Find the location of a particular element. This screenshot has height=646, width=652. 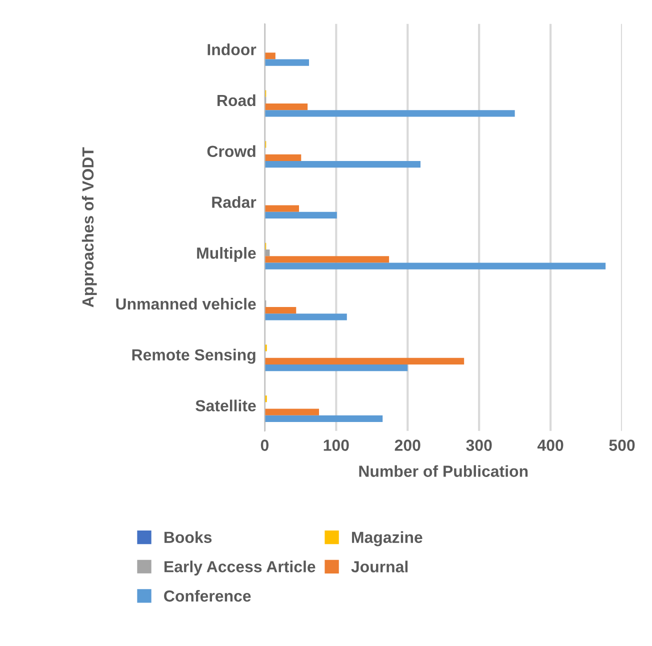

x-tick-label: 300 is located at coordinates (479, 445).